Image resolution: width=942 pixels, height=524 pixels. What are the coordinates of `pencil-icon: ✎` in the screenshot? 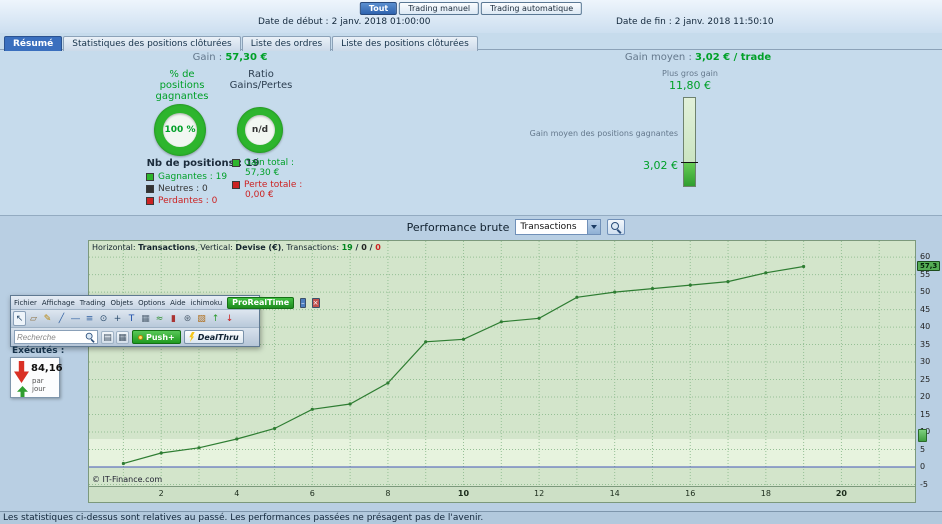 It's located at (47, 319).